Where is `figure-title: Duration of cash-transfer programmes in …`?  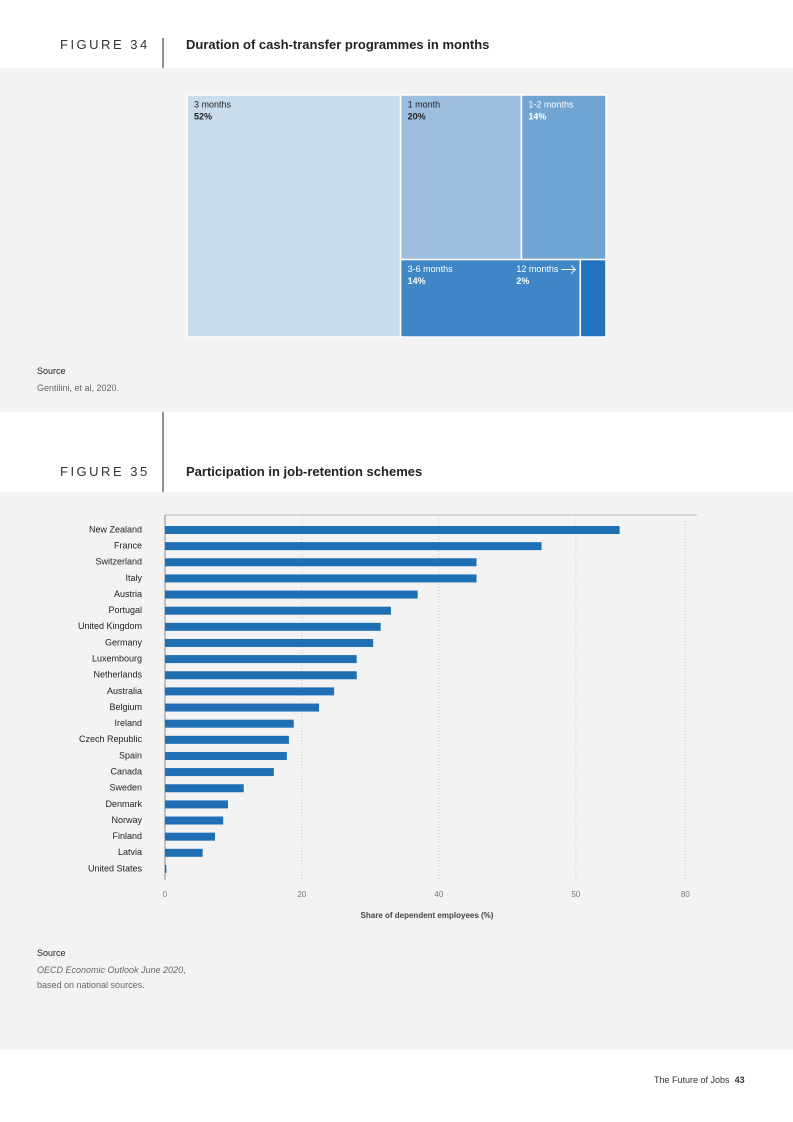
figure-title: Duration of cash-transfer programmes in … is located at coordinates (338, 44).